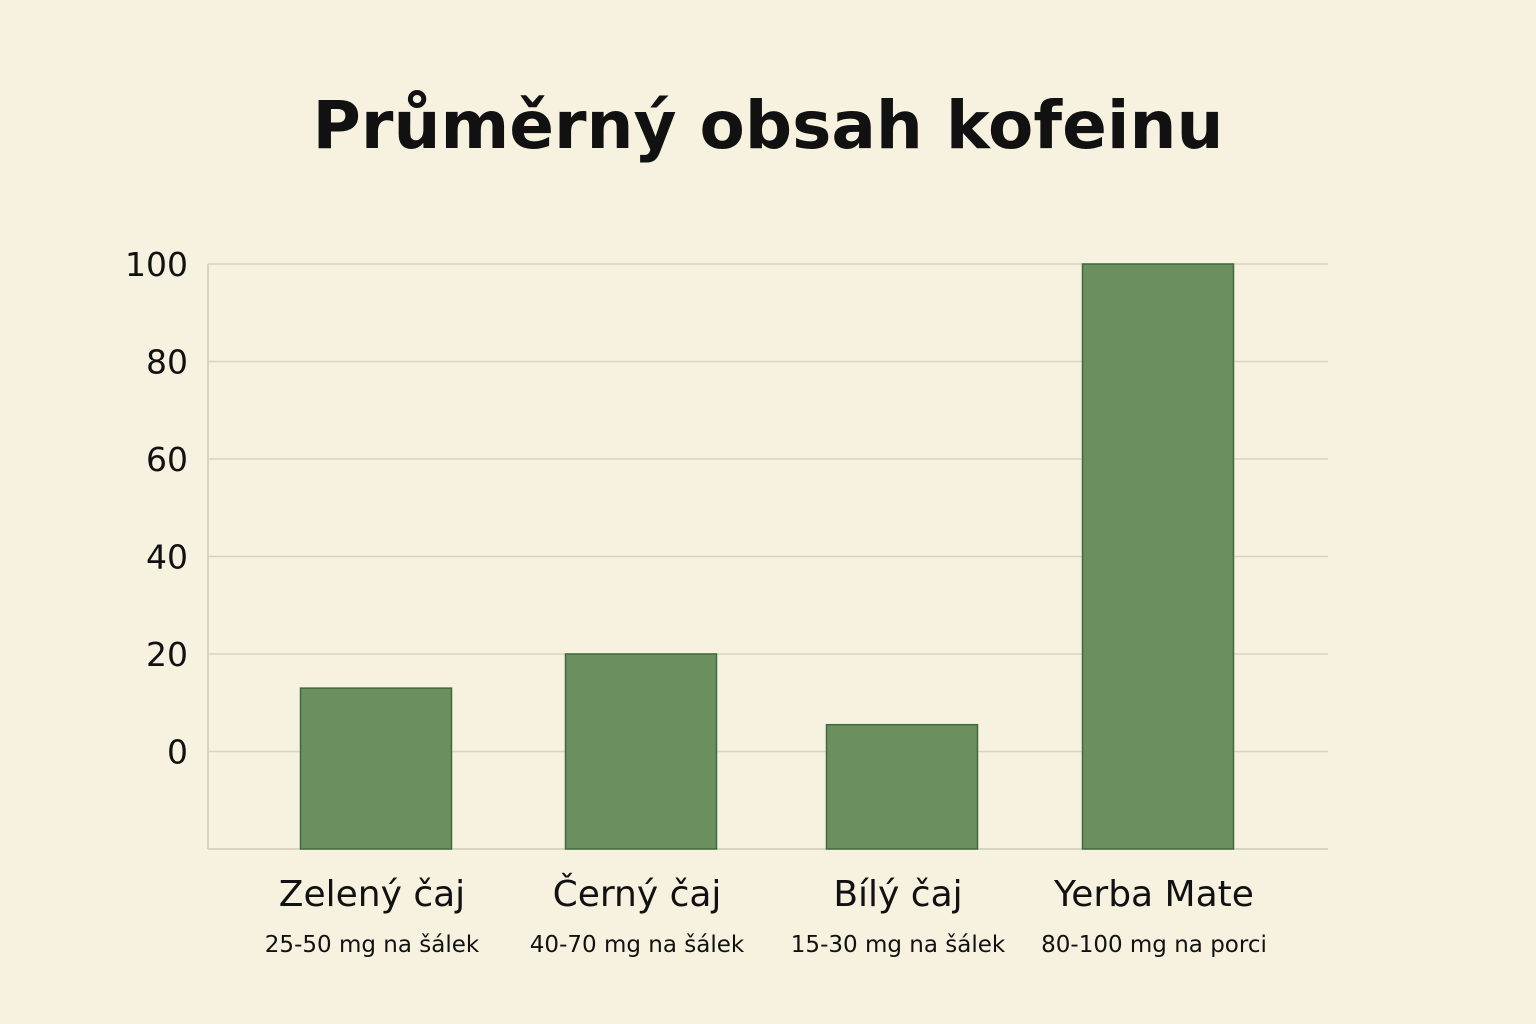 The height and width of the screenshot is (1024, 1536). Describe the element at coordinates (372, 945) in the screenshot. I see `category-sublabel: 25-50 mg na šálek` at that location.